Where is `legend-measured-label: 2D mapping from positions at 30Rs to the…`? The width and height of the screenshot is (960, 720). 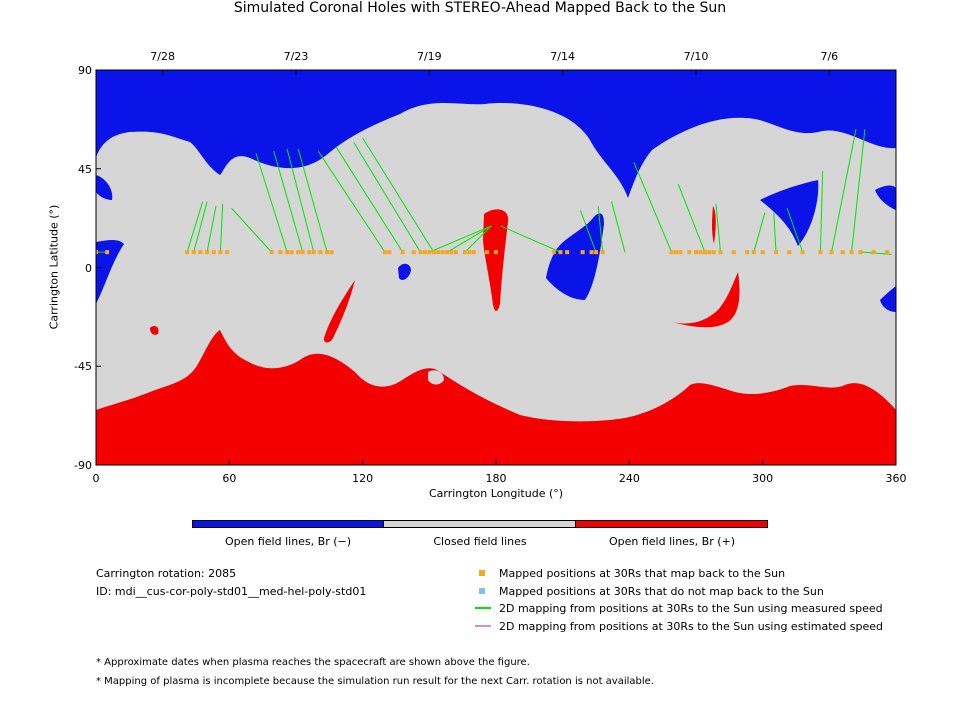 legend-measured-label: 2D mapping from positions at 30Rs to the… is located at coordinates (691, 608).